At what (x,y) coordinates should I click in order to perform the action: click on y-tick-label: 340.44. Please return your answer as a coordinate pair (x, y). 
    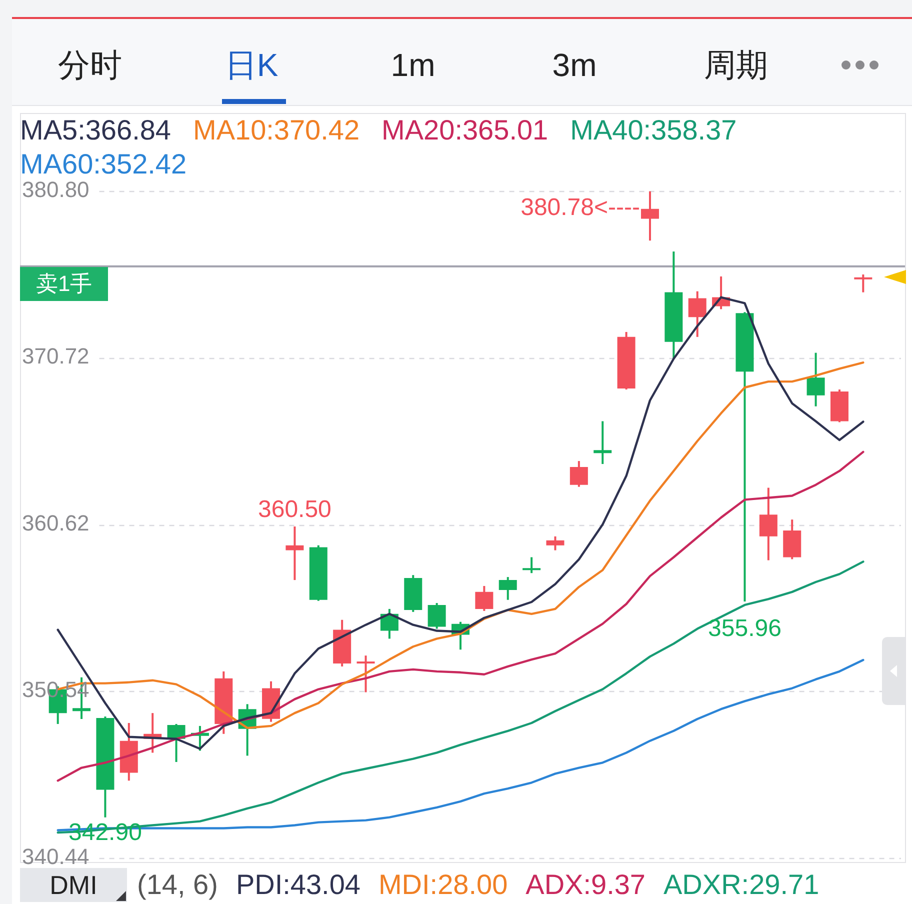
    Looking at the image, I should click on (56, 857).